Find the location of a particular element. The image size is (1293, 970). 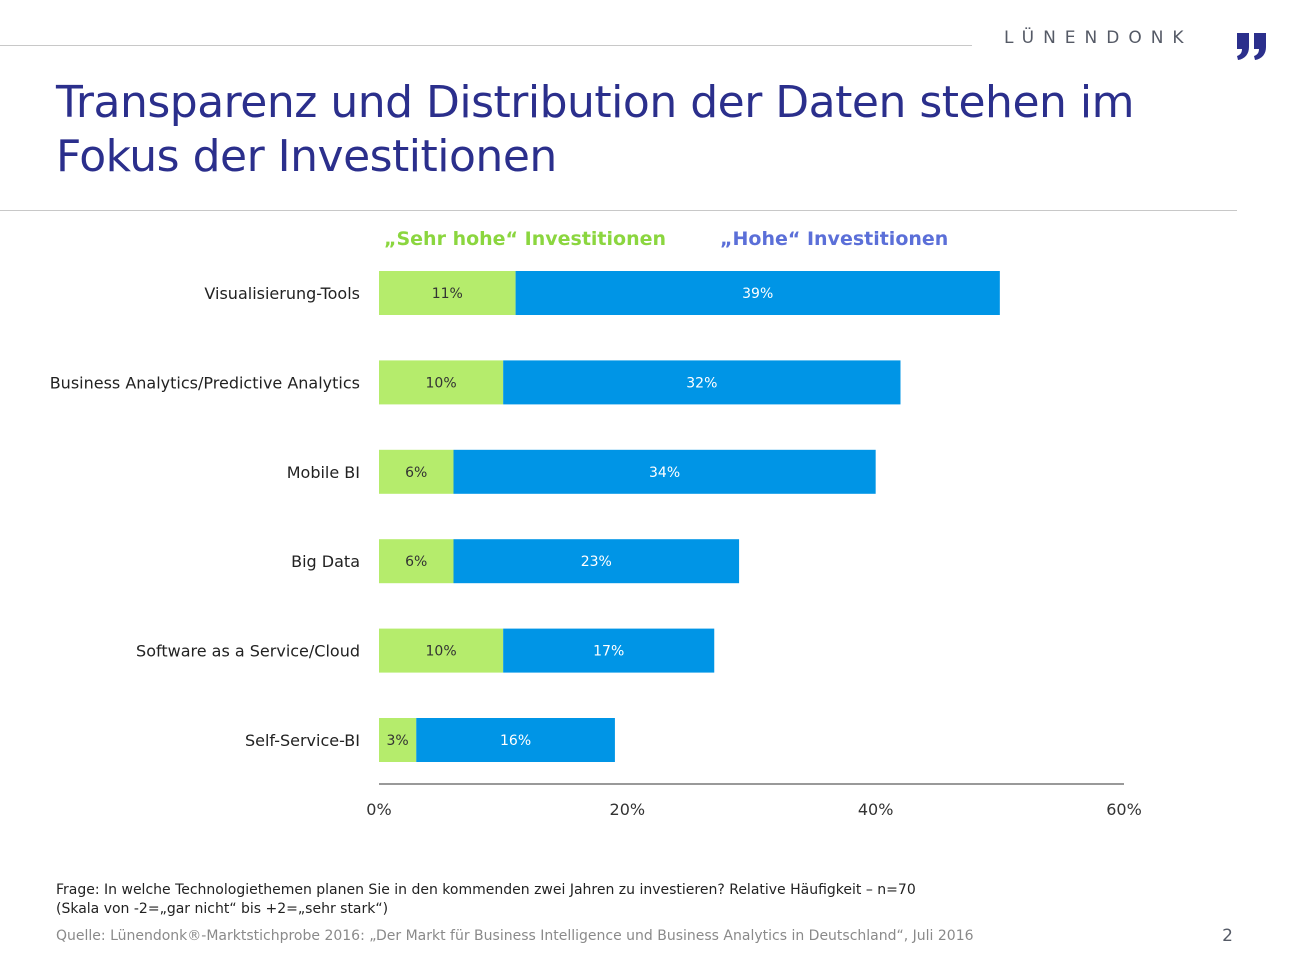

category-label: Self-Service-BI is located at coordinates (302, 740).